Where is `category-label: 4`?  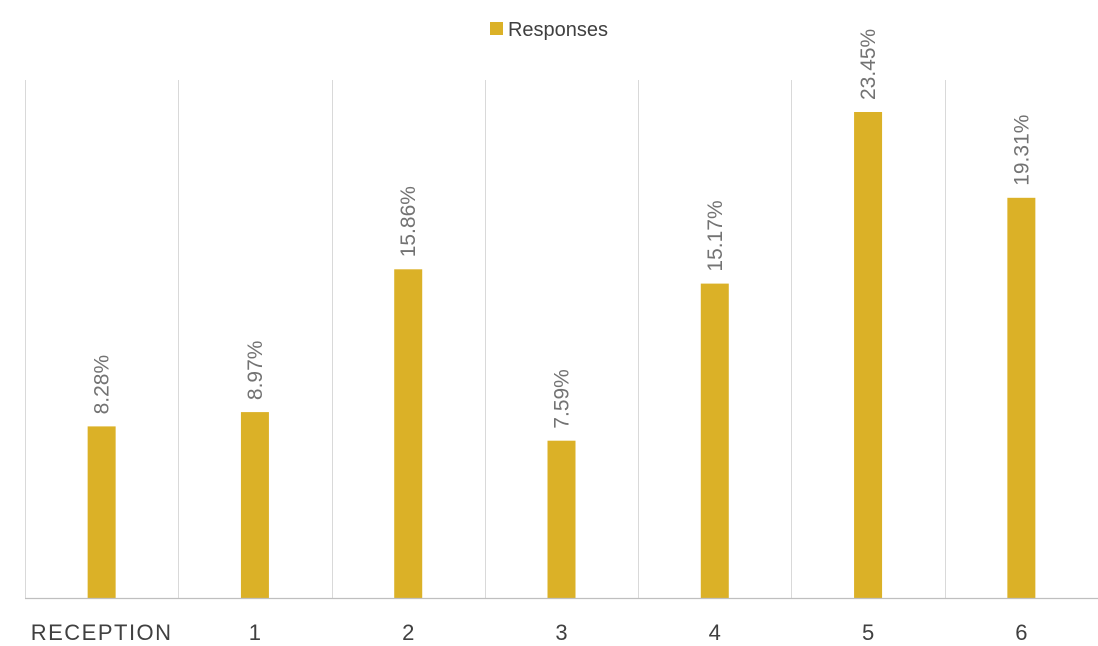
category-label: 4 is located at coordinates (715, 632).